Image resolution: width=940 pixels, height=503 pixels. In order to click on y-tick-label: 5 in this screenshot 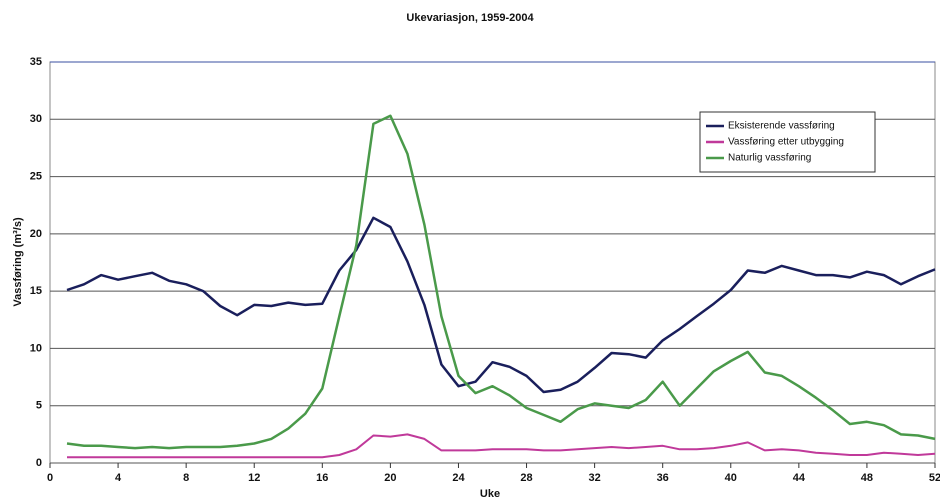, I will do `click(39, 406)`.